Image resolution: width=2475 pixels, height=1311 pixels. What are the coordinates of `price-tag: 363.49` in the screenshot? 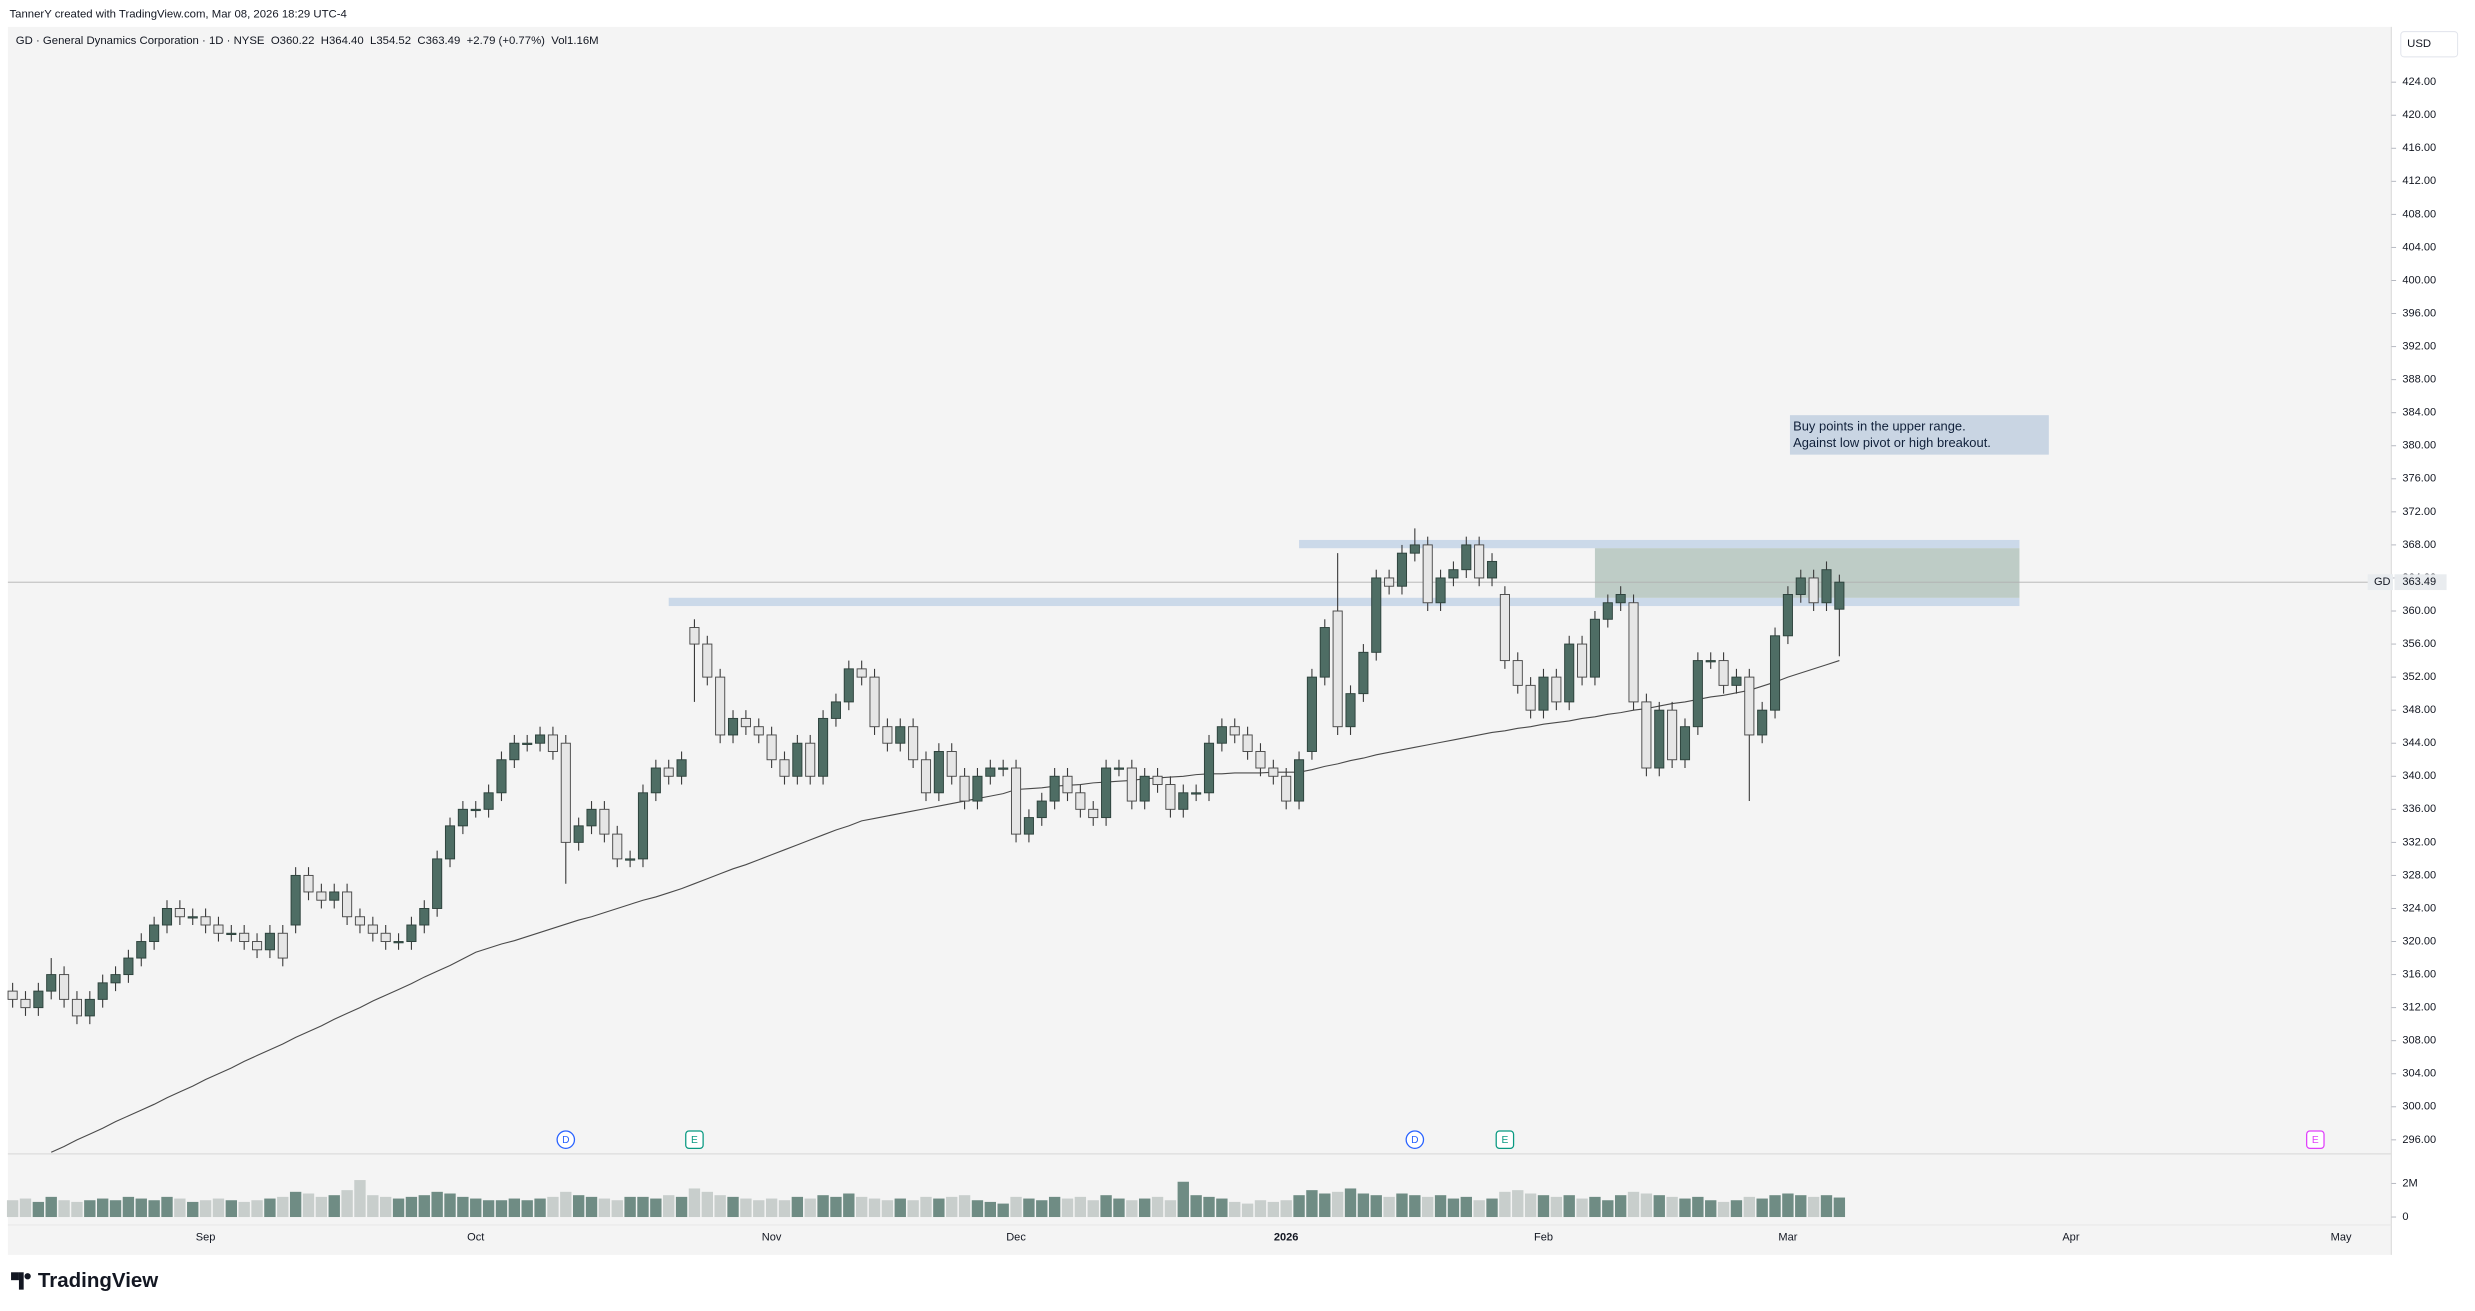 It's located at (2419, 582).